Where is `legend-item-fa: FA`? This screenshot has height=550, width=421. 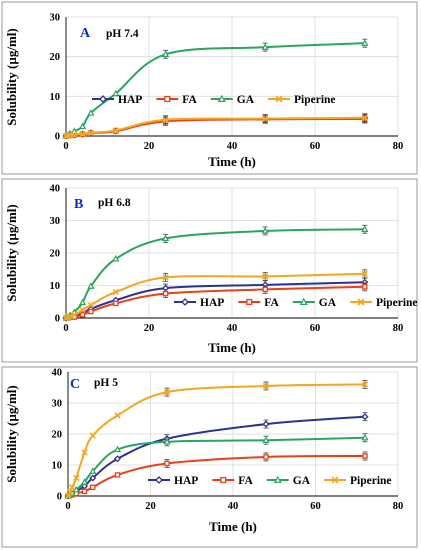 legend-item-fa: FA is located at coordinates (232, 481).